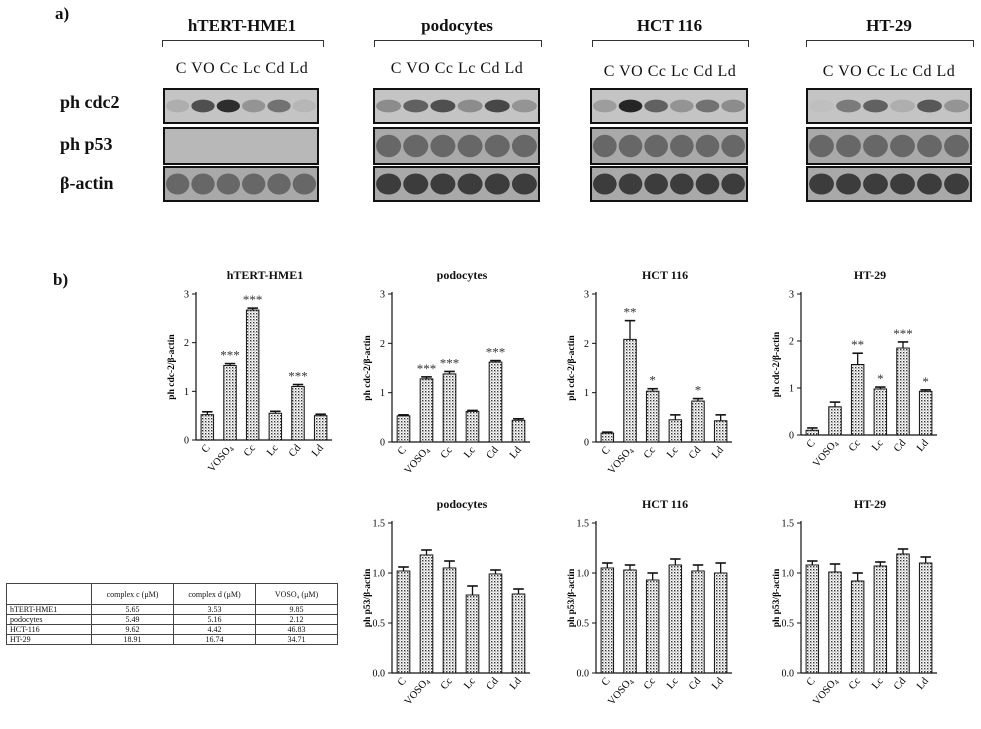 This screenshot has width=981, height=729. Describe the element at coordinates (242, 25) in the screenshot. I see `blot-header-htert-hme1: hTERT-HME1` at that location.